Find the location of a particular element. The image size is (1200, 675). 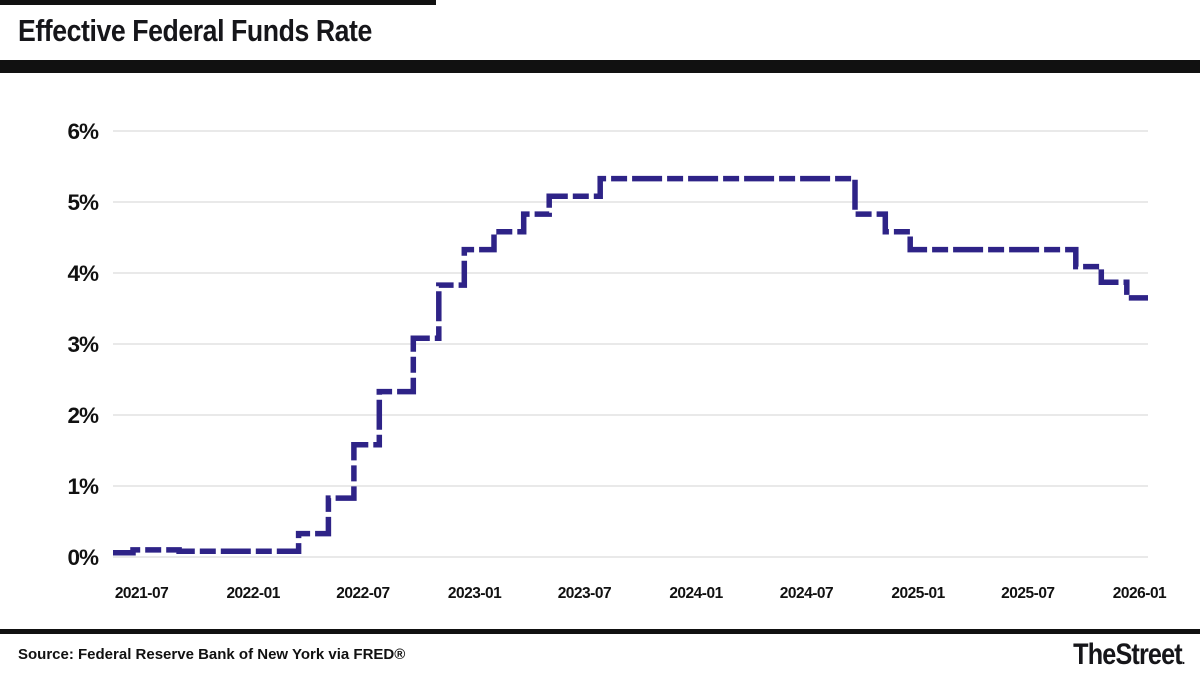

thestreet-wordmark-text: TheStreet is located at coordinates (1127, 654).